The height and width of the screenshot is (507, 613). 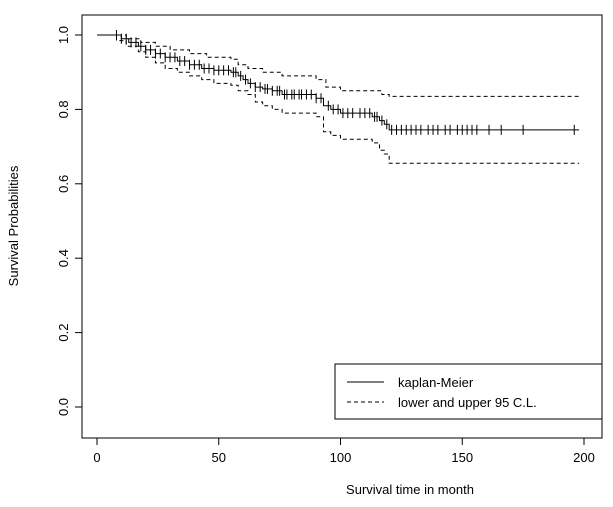 What do you see at coordinates (13, 225) in the screenshot?
I see `y-axis-title: Survival Probabilities` at bounding box center [13, 225].